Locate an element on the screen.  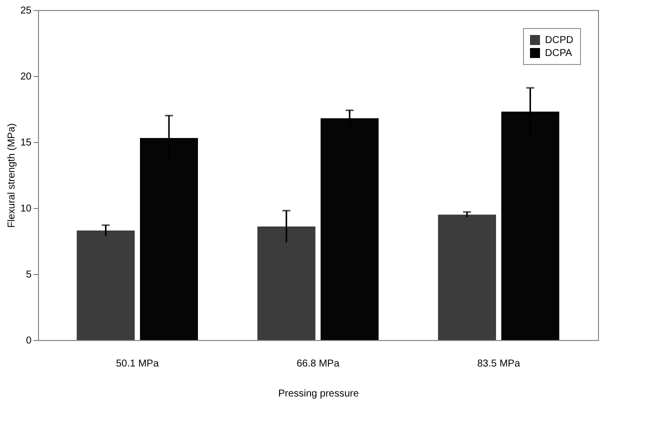
y-tick-label: 10 is located at coordinates (26, 209).